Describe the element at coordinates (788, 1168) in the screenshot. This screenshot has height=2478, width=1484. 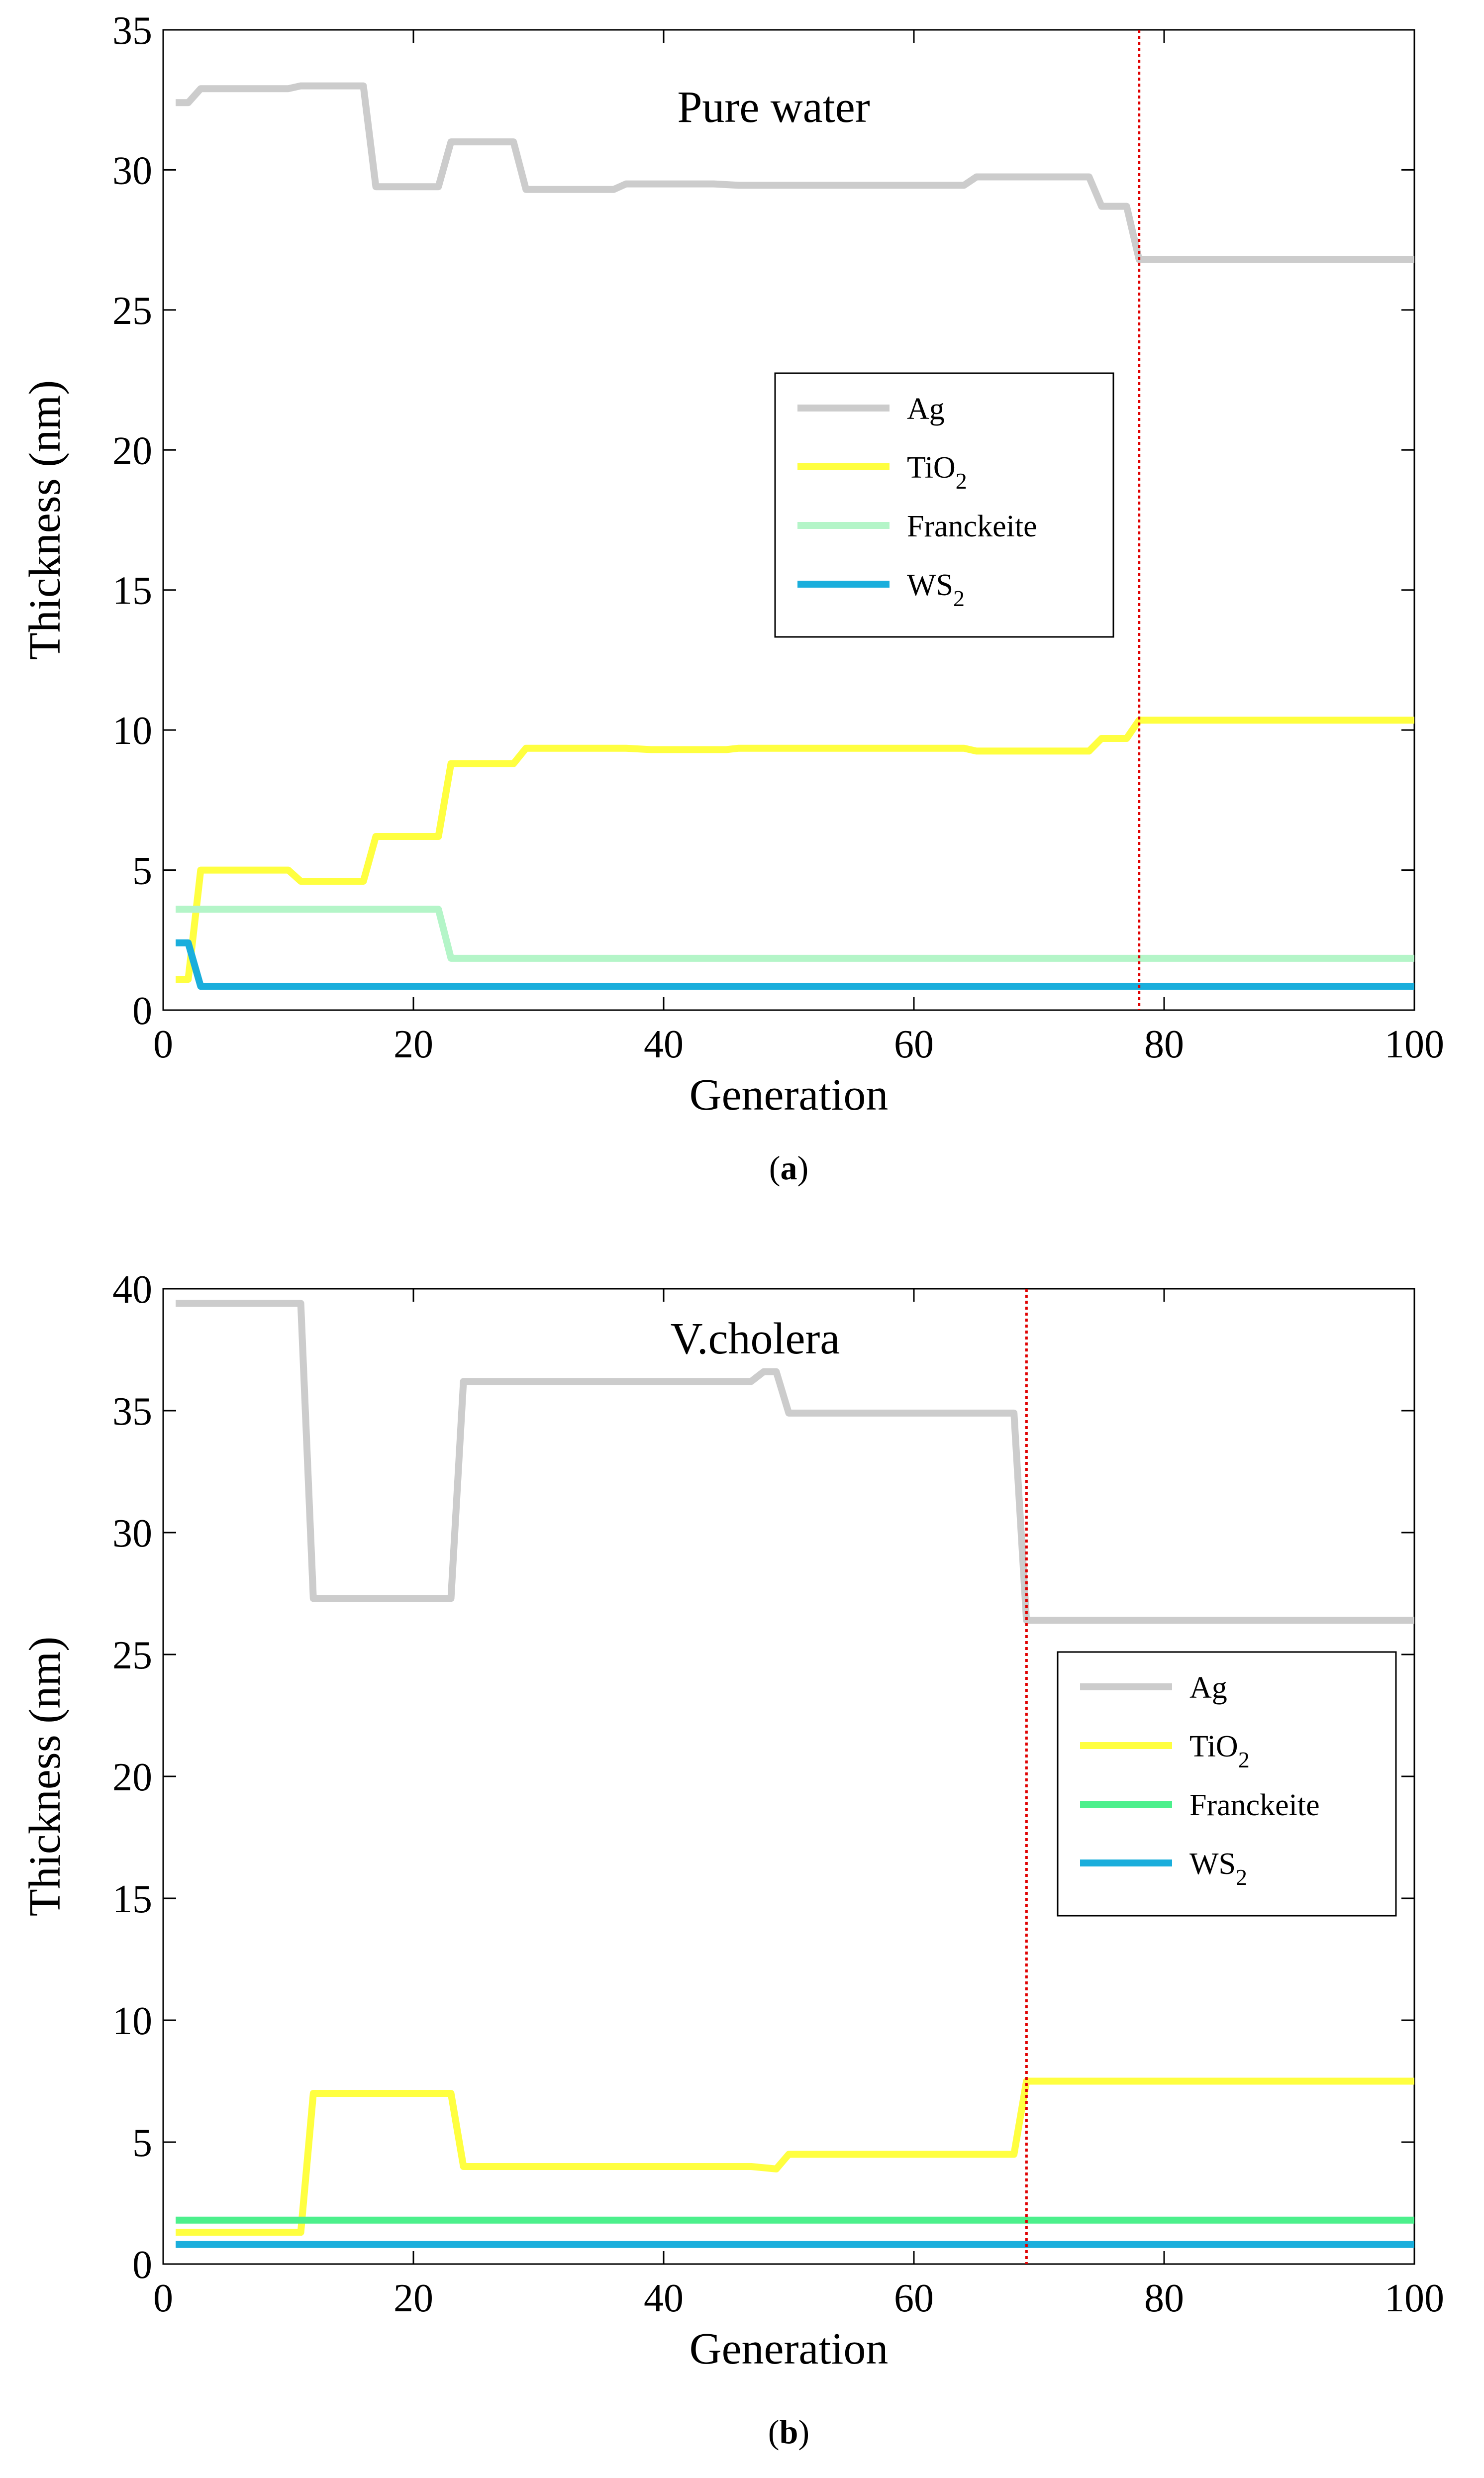
I see `panel-caption: (a)` at that location.